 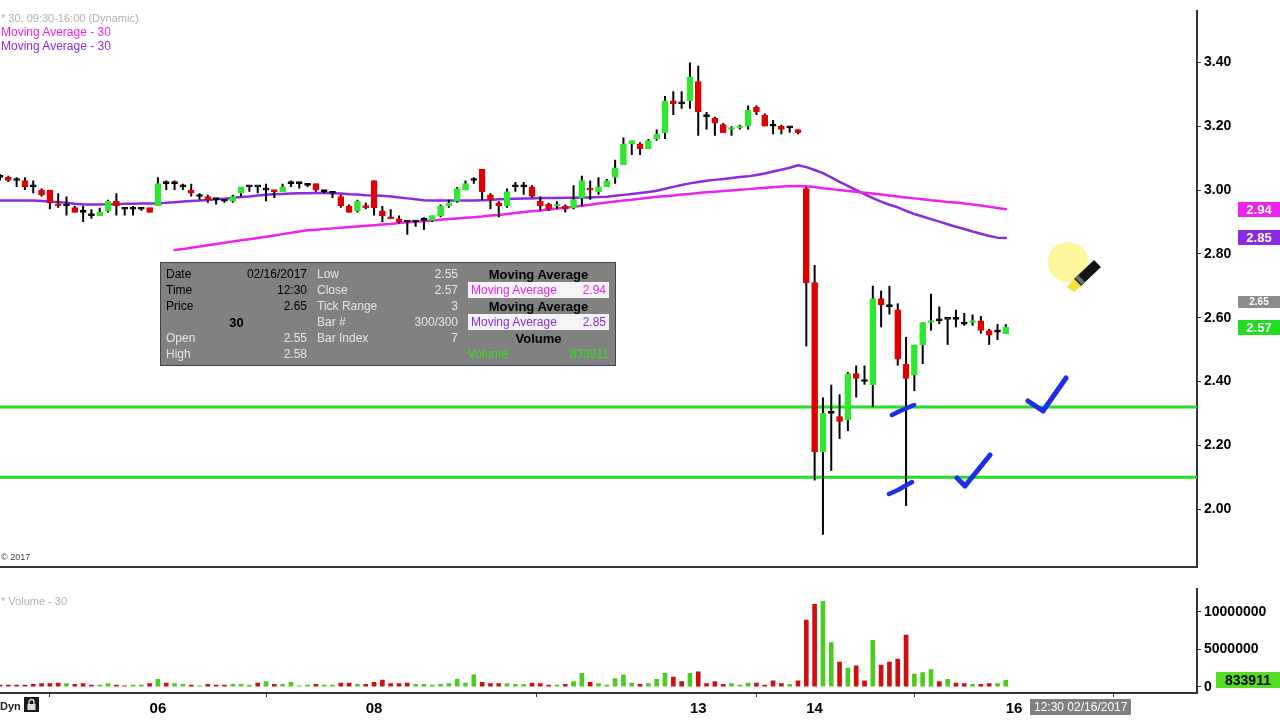 I want to click on text: 2.94, so click(x=1259, y=209).